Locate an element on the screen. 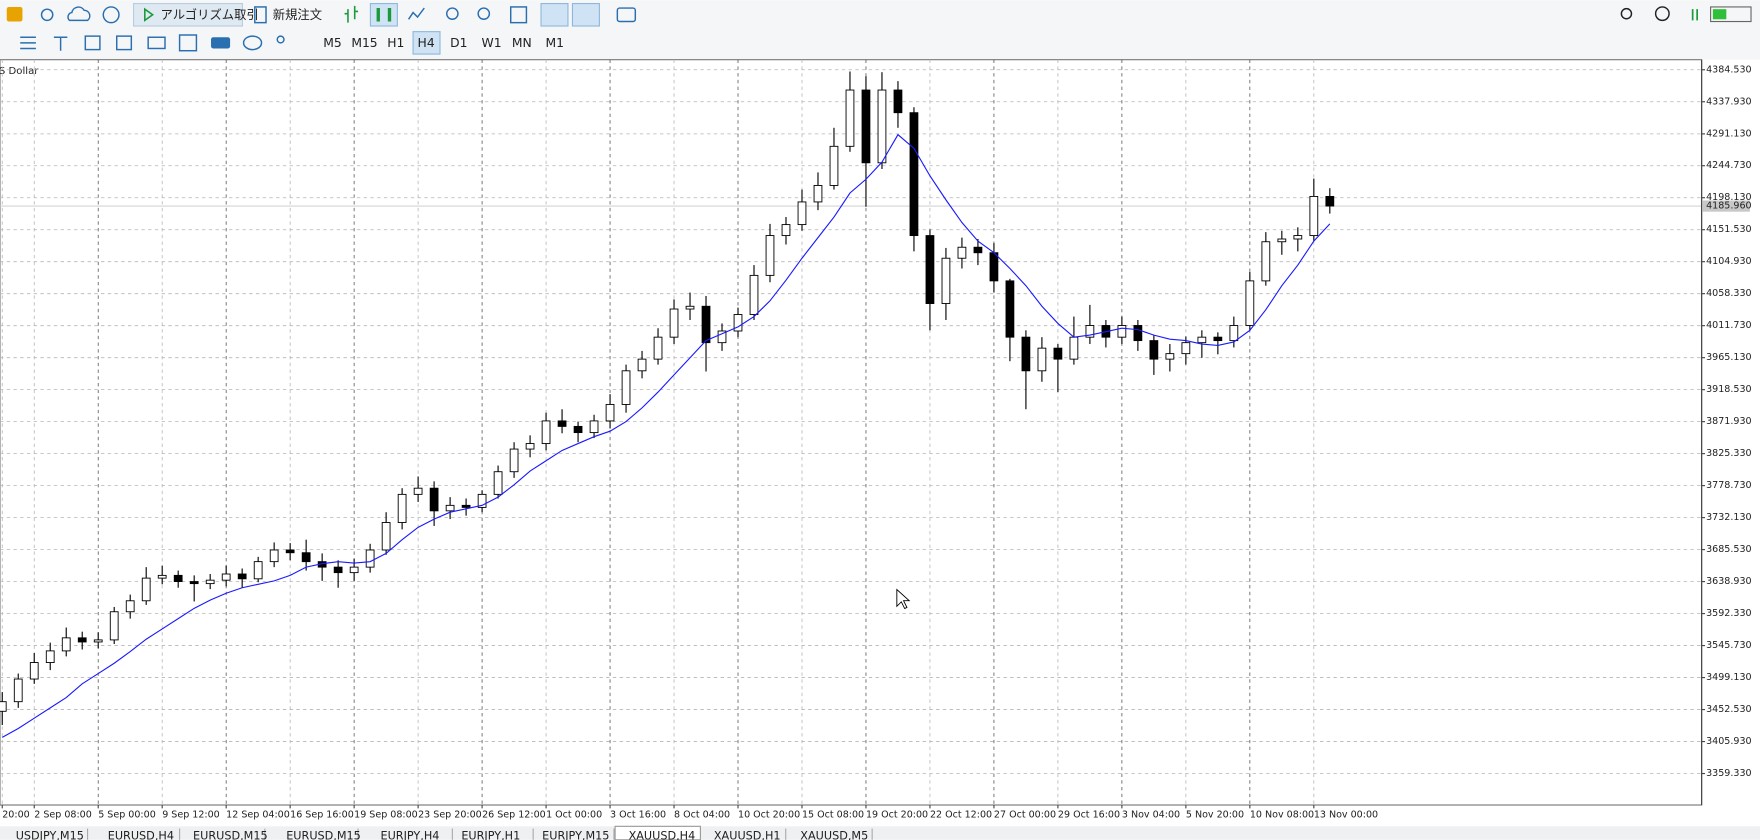 The image size is (1760, 840). timeframe-button: M15 is located at coordinates (364, 43).